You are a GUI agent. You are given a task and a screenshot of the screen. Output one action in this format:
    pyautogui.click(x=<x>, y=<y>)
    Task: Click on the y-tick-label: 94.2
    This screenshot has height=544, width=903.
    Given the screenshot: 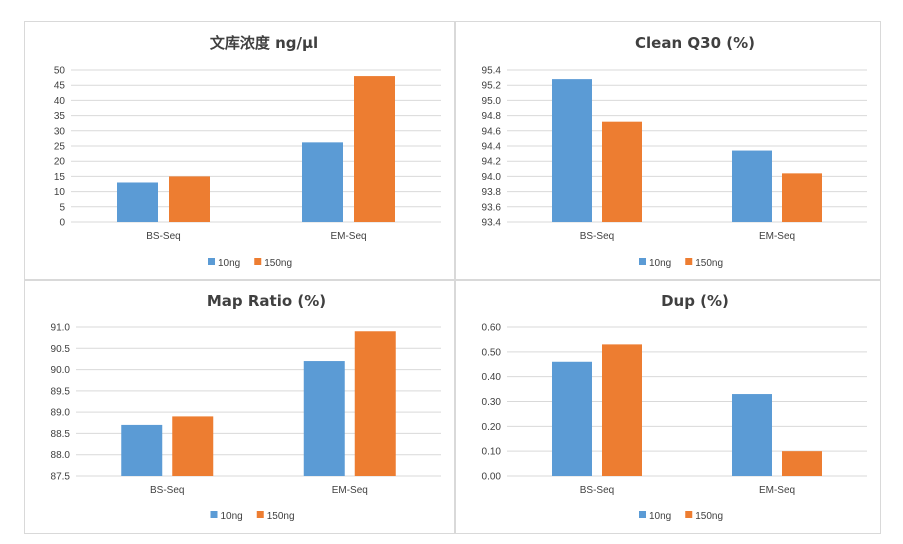 What is the action you would take?
    pyautogui.click(x=492, y=162)
    